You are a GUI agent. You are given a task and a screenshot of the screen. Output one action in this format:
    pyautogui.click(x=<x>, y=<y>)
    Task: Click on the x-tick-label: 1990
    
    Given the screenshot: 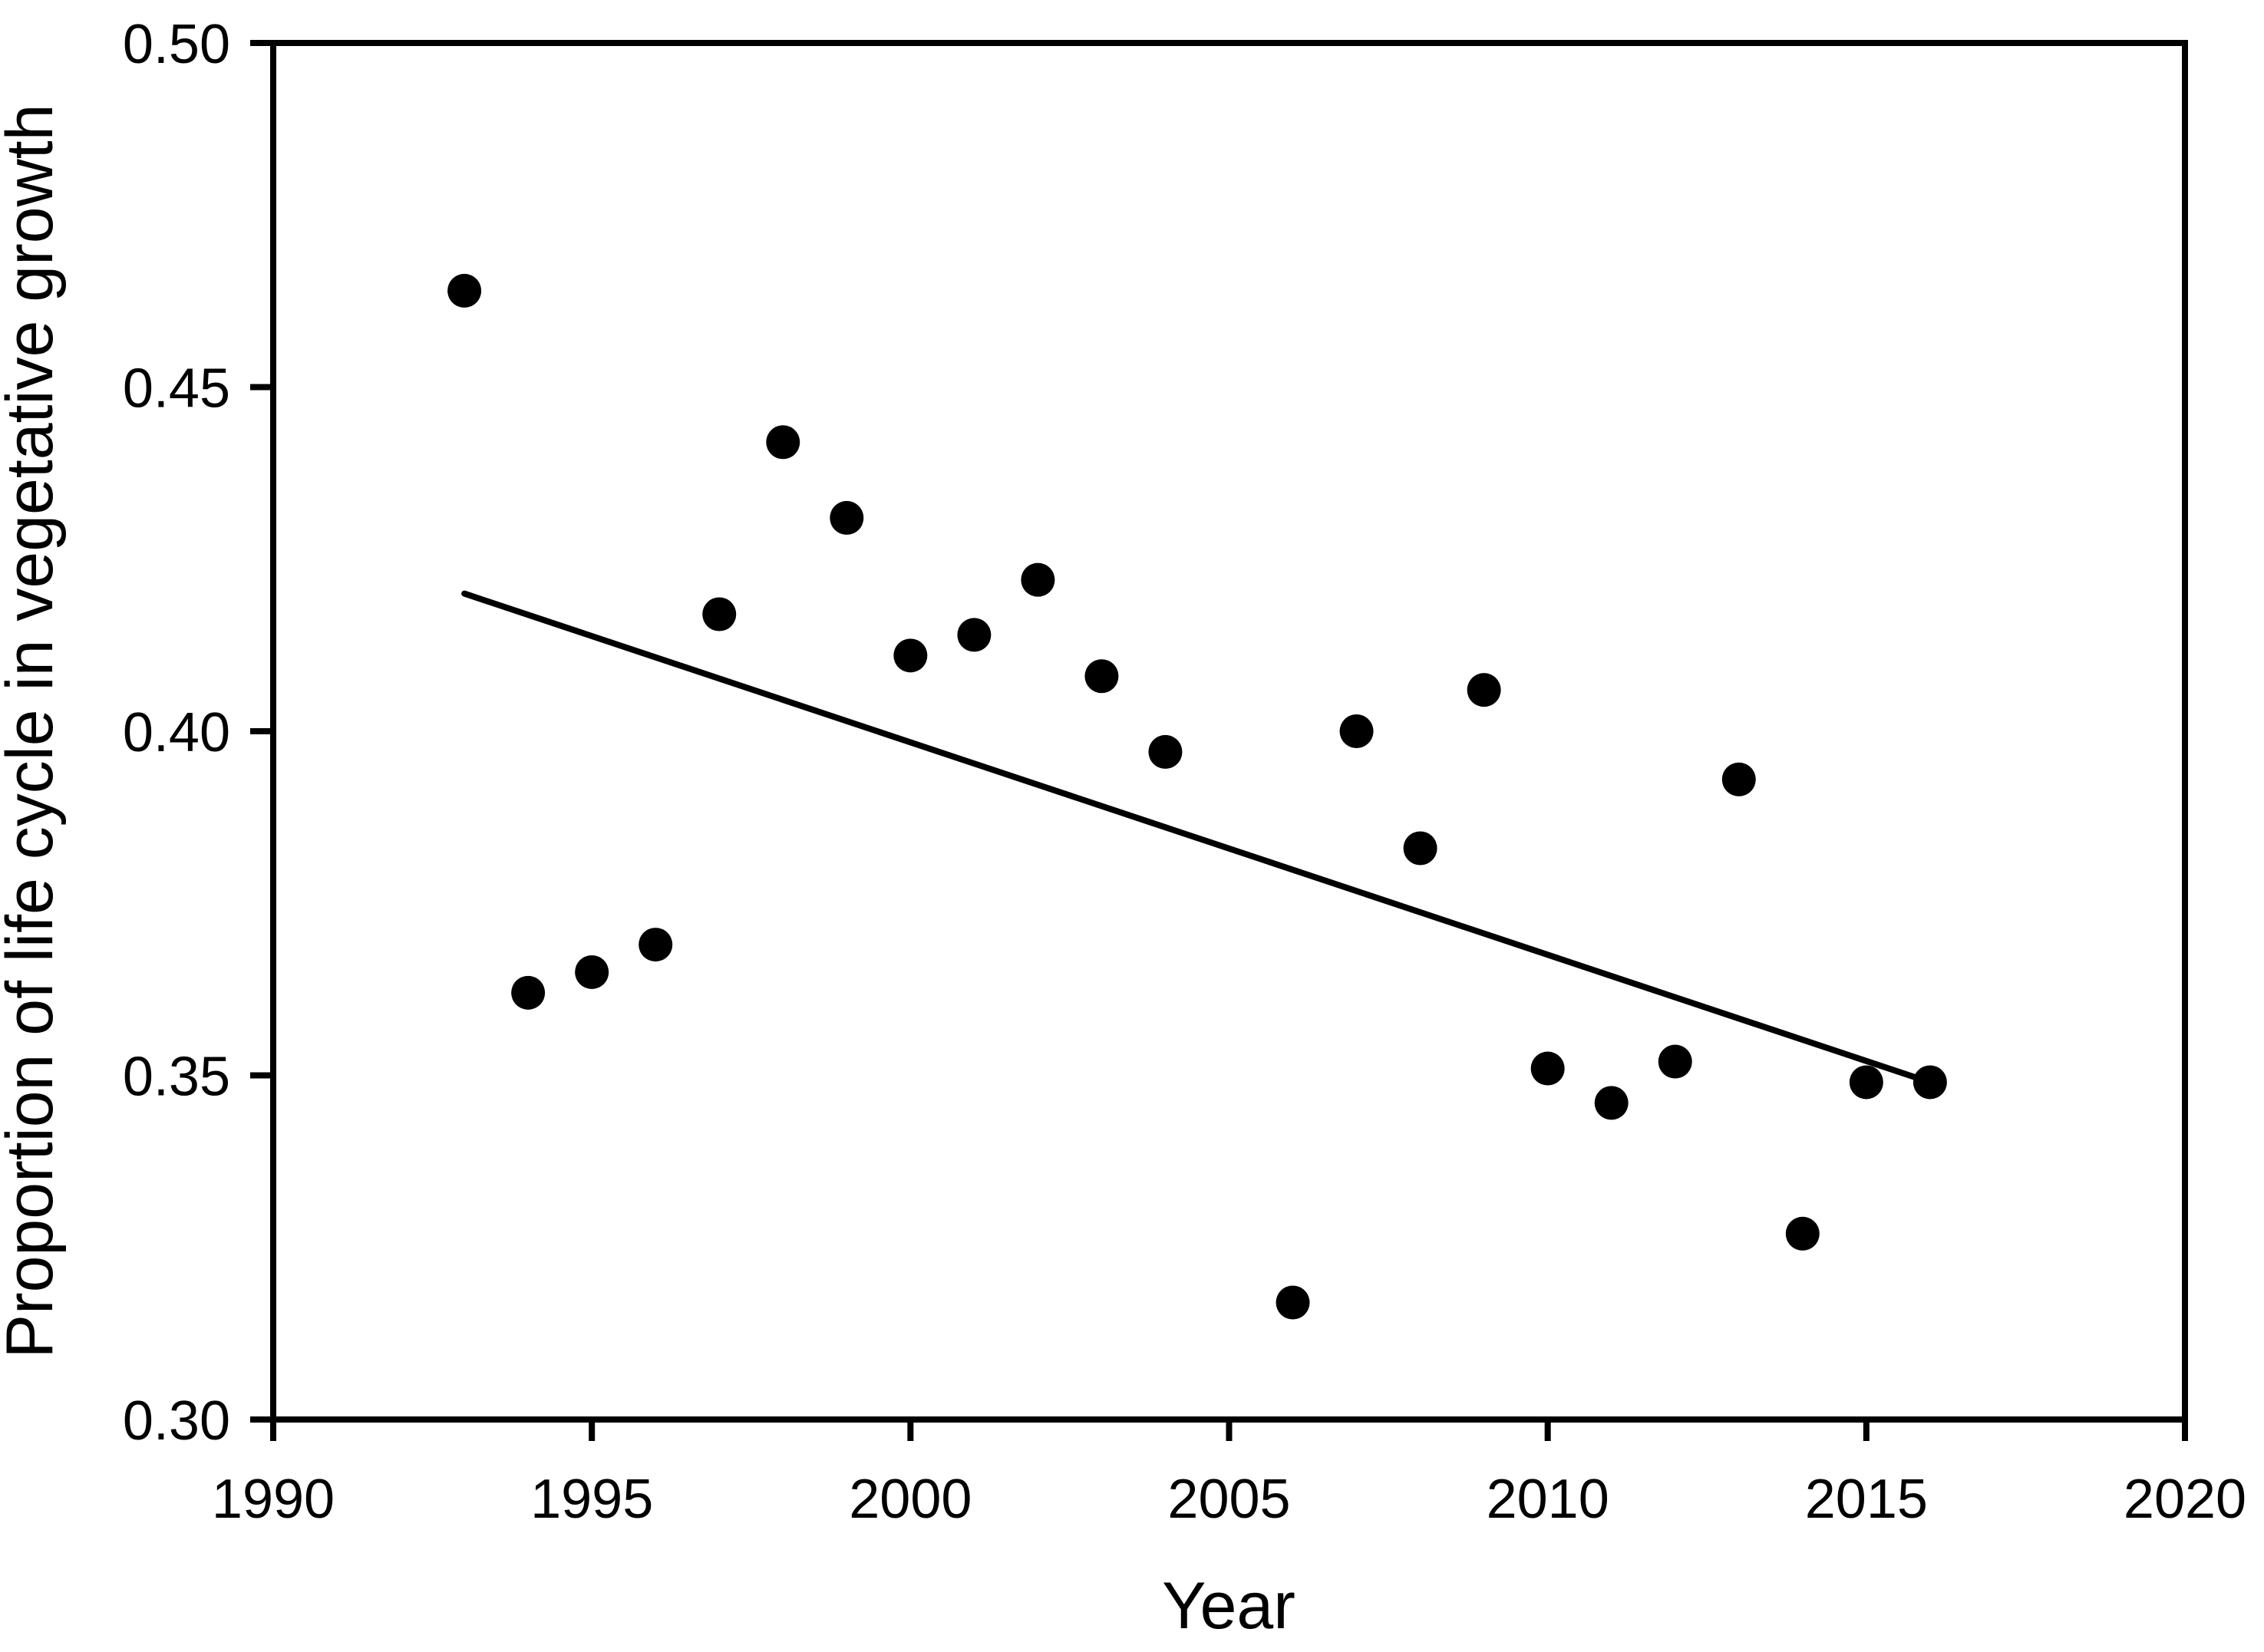 What is the action you would take?
    pyautogui.click(x=273, y=1499)
    